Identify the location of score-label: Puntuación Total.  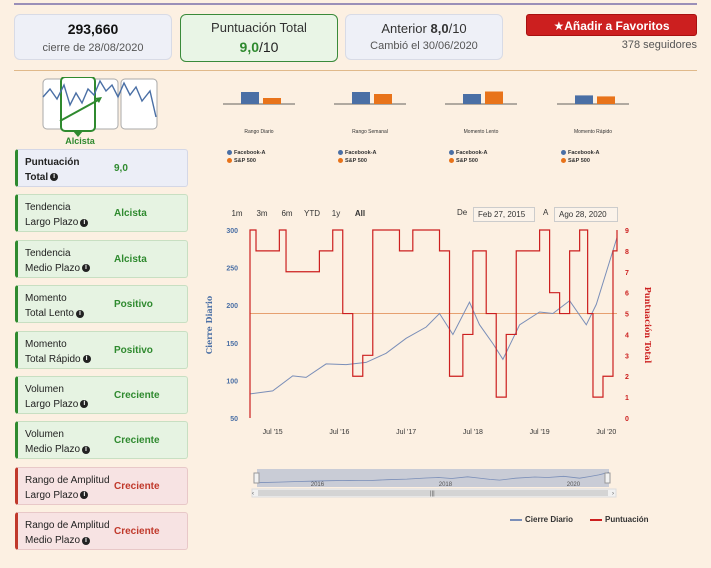
(259, 27).